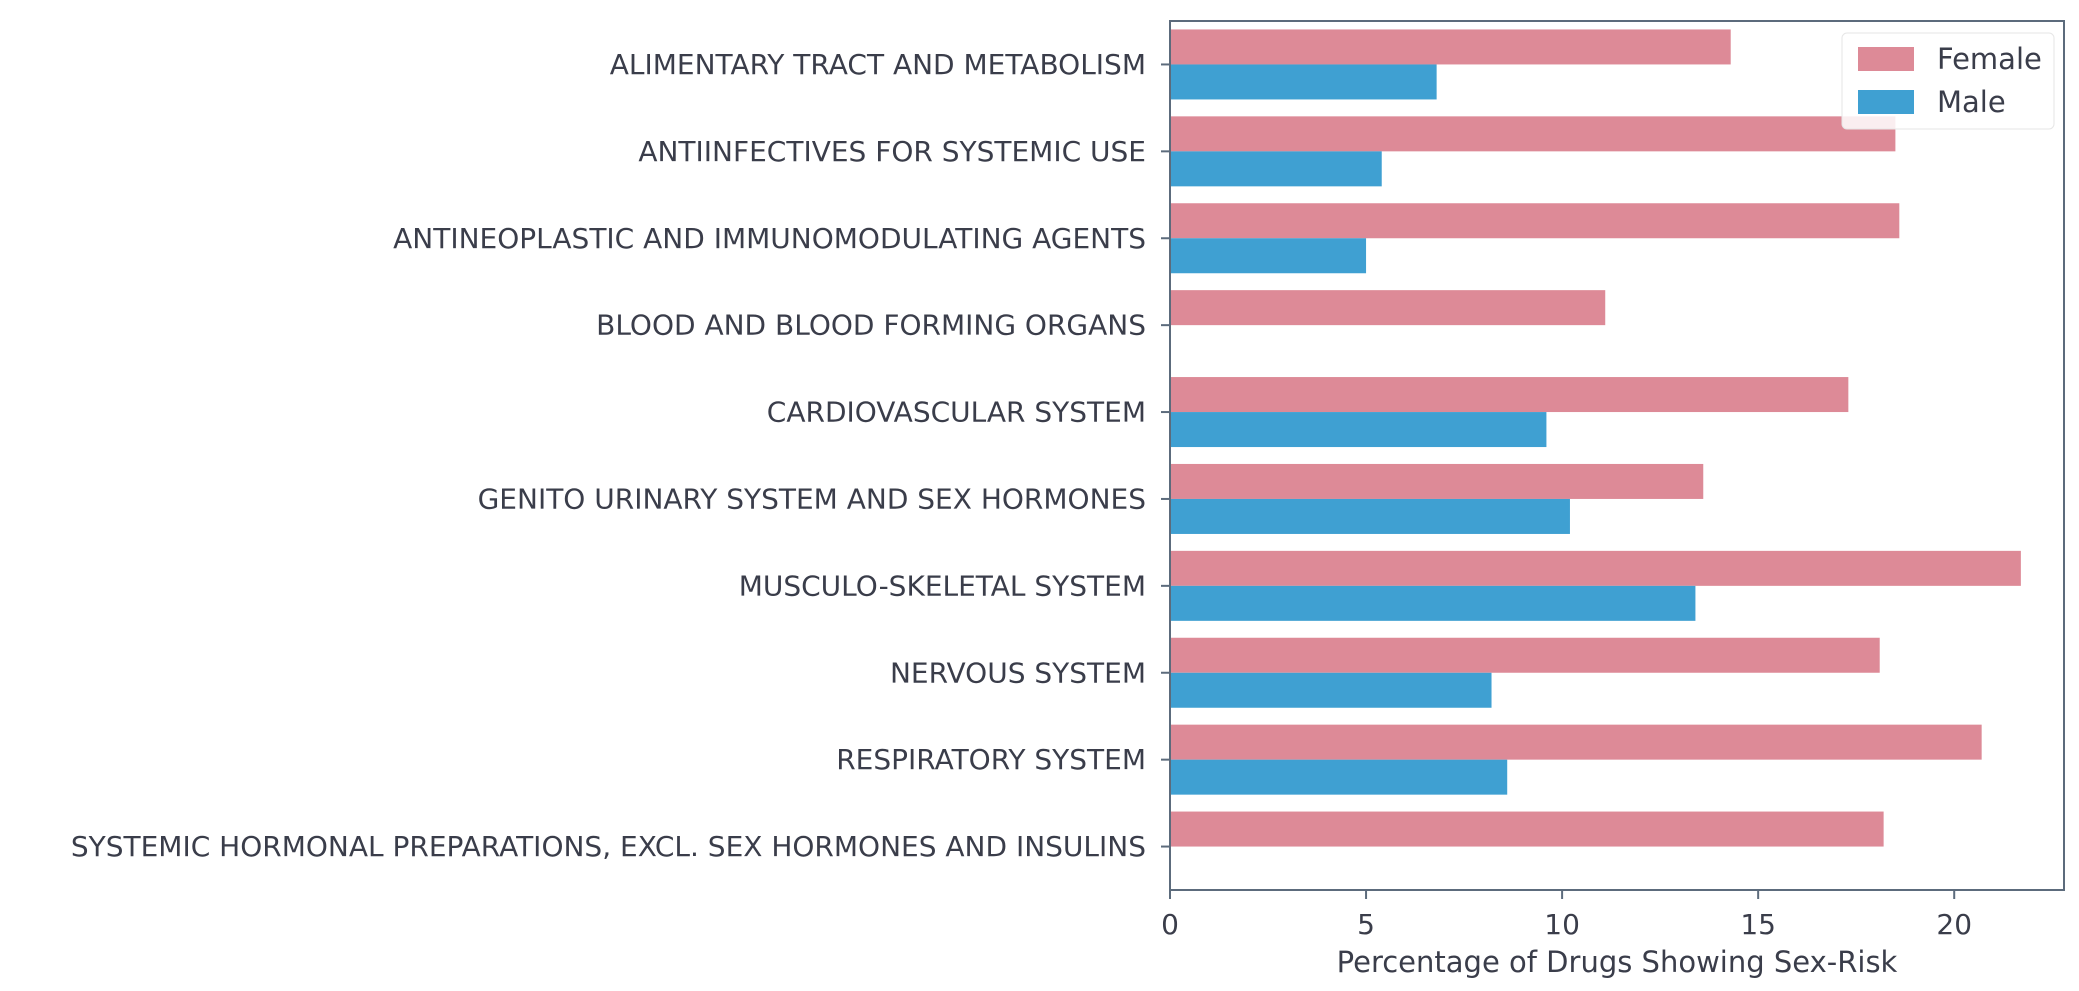 This screenshot has height=991, width=2079. What do you see at coordinates (1886, 59) in the screenshot?
I see `legend-swatch-female` at bounding box center [1886, 59].